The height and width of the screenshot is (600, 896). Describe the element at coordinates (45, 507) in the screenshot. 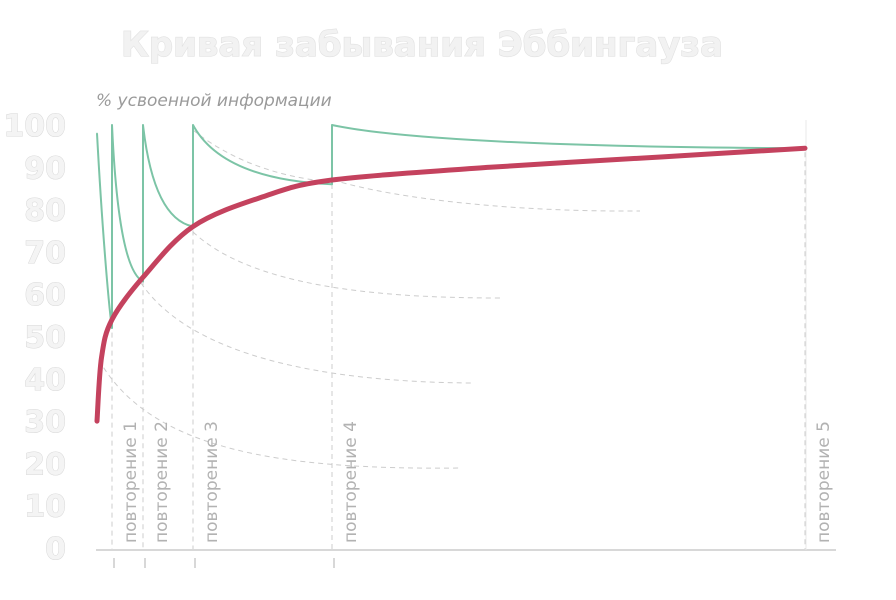

I see `y-tick-label: 10` at that location.